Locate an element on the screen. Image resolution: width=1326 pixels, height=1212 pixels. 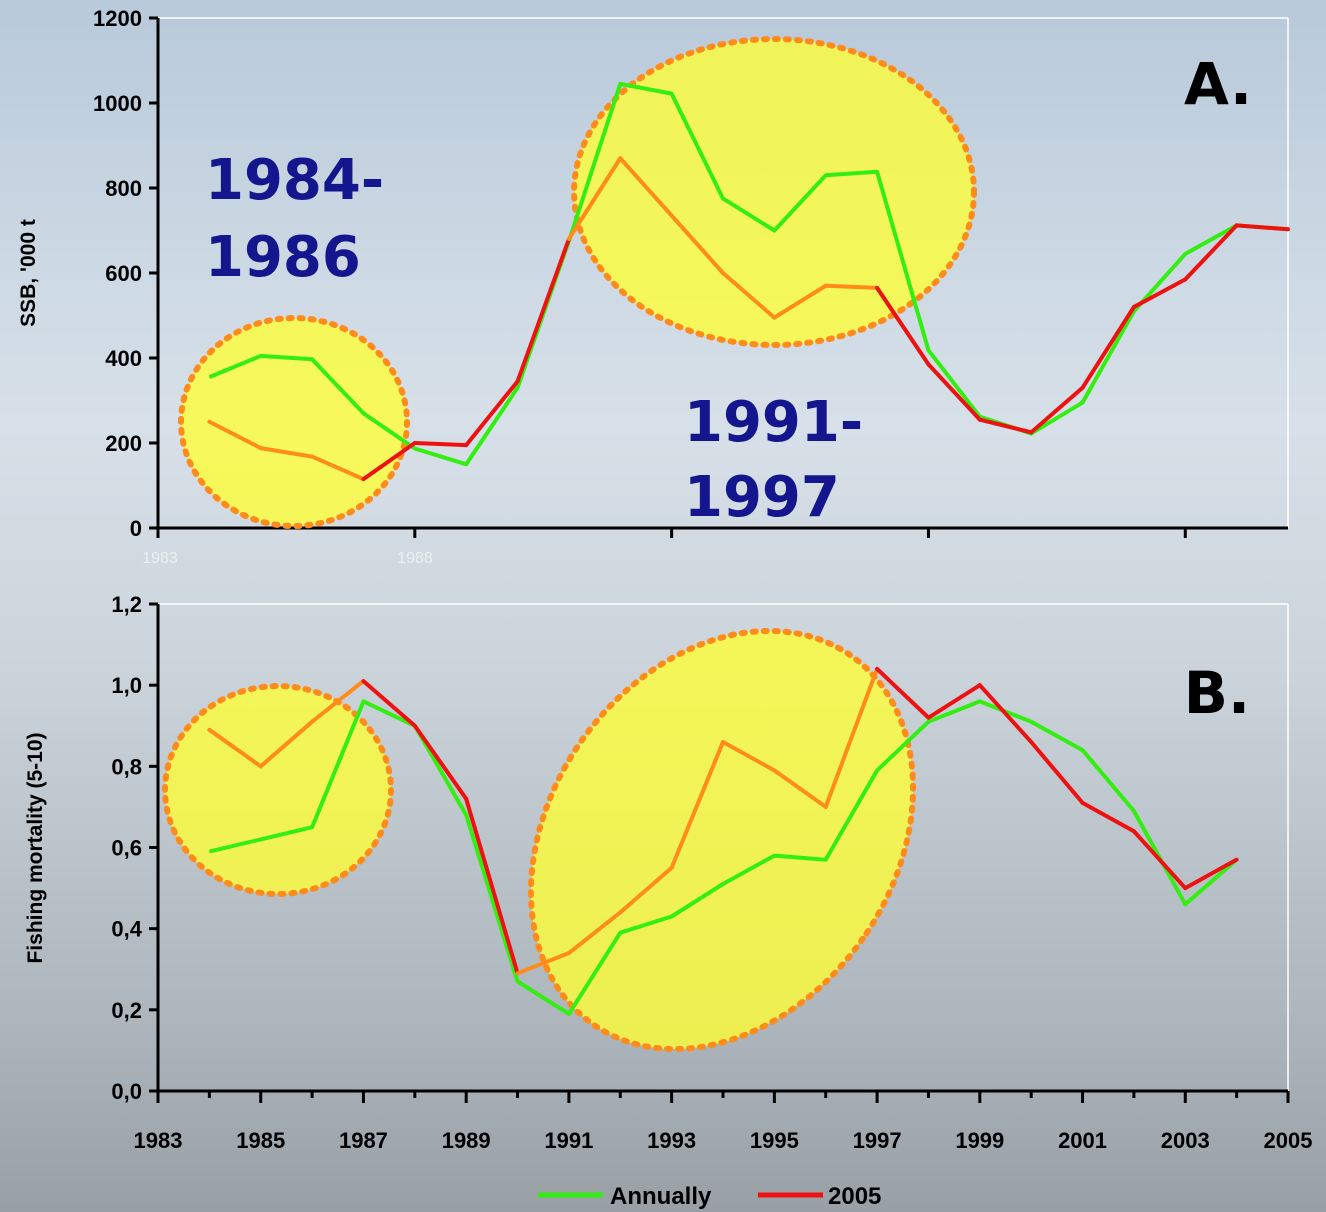
panel-b-x-tick-label: 1993 is located at coordinates (671, 1140).